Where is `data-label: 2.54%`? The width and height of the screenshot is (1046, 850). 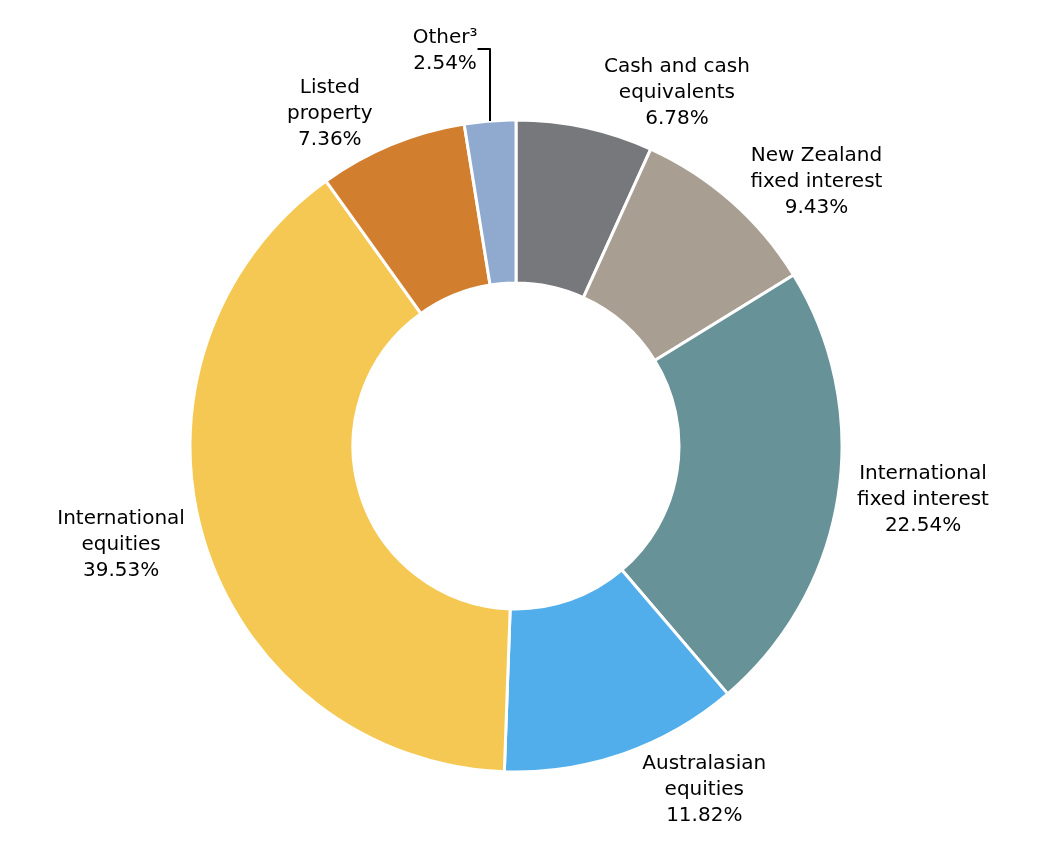
data-label: 2.54% is located at coordinates (445, 62).